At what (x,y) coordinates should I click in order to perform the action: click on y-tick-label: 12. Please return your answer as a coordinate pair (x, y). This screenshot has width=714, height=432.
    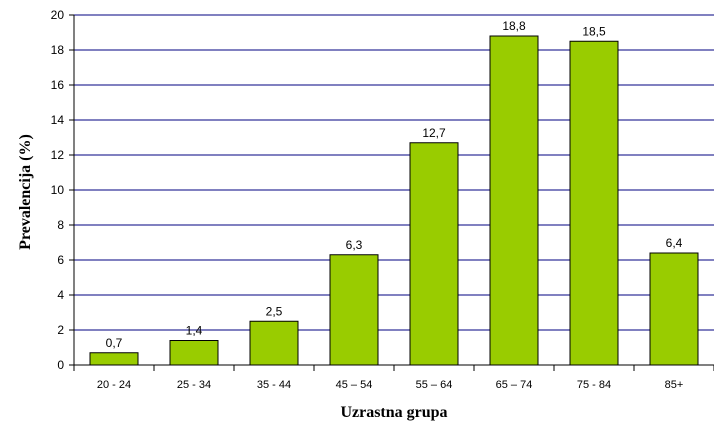
    Looking at the image, I should click on (58, 155).